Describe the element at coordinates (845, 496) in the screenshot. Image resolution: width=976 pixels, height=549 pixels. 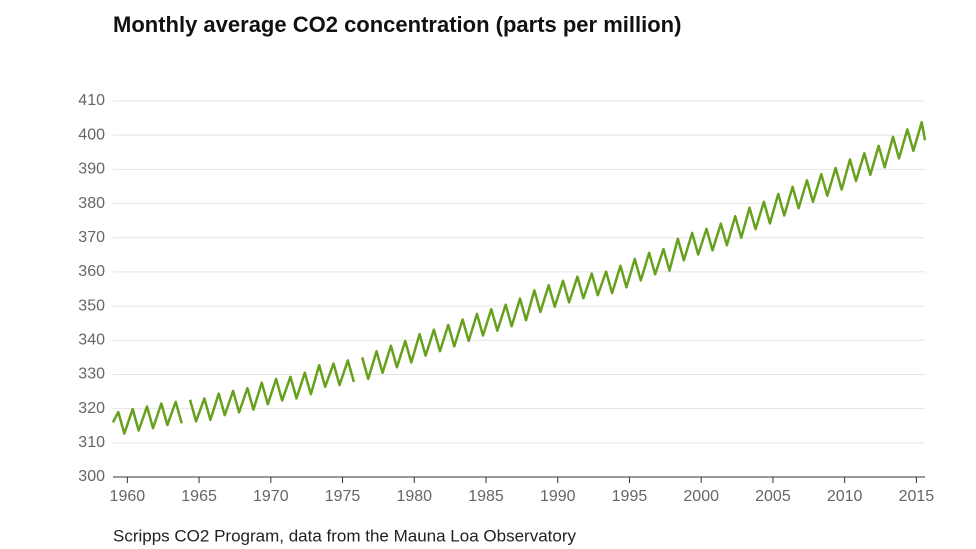
I see `x-tick-label: 2010` at that location.